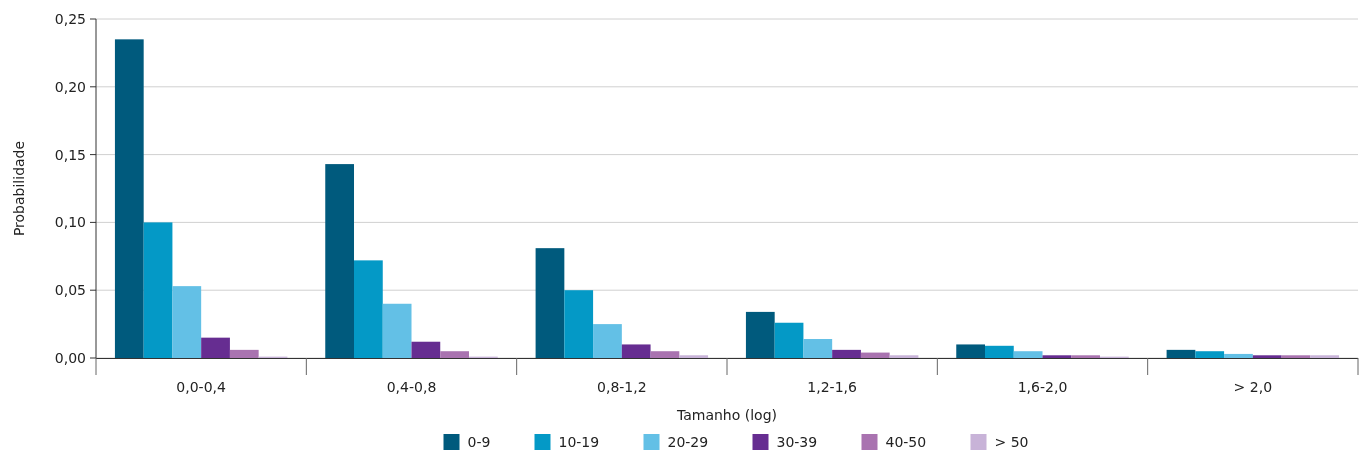 This screenshot has width=1362, height=462. I want to click on legend-label: 40-50, so click(906, 441).